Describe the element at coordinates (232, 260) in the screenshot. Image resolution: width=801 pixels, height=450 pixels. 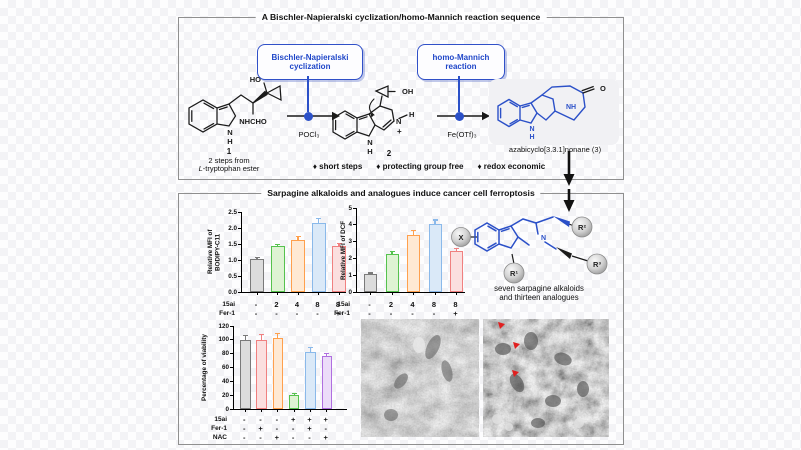
I see `y-tick-label: 1.0` at that location.